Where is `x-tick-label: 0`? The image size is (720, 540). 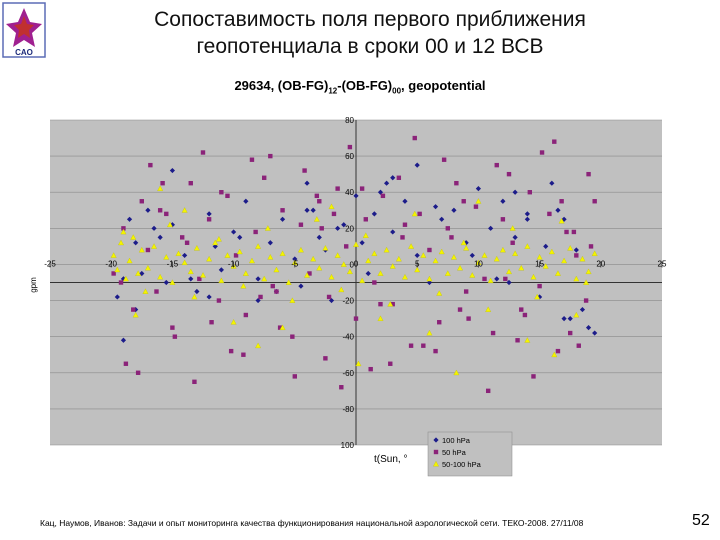
x-tick-label: 0 is located at coordinates (356, 263).